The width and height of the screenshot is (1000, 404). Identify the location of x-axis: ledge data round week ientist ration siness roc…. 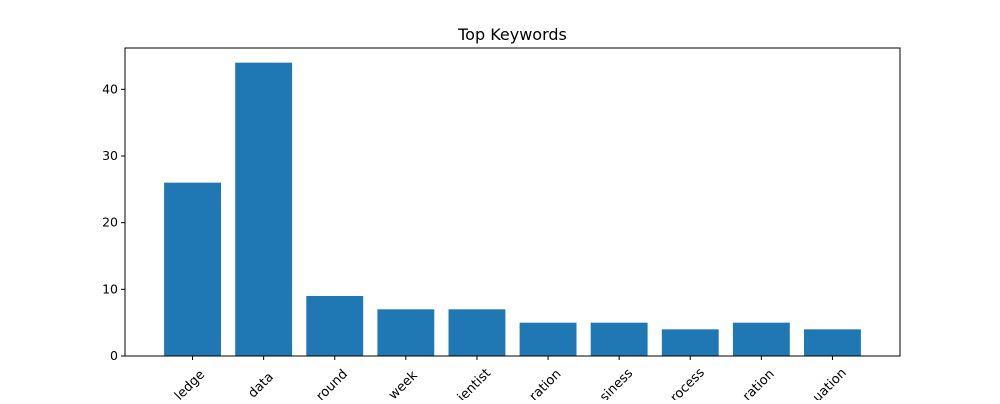
(511, 380).